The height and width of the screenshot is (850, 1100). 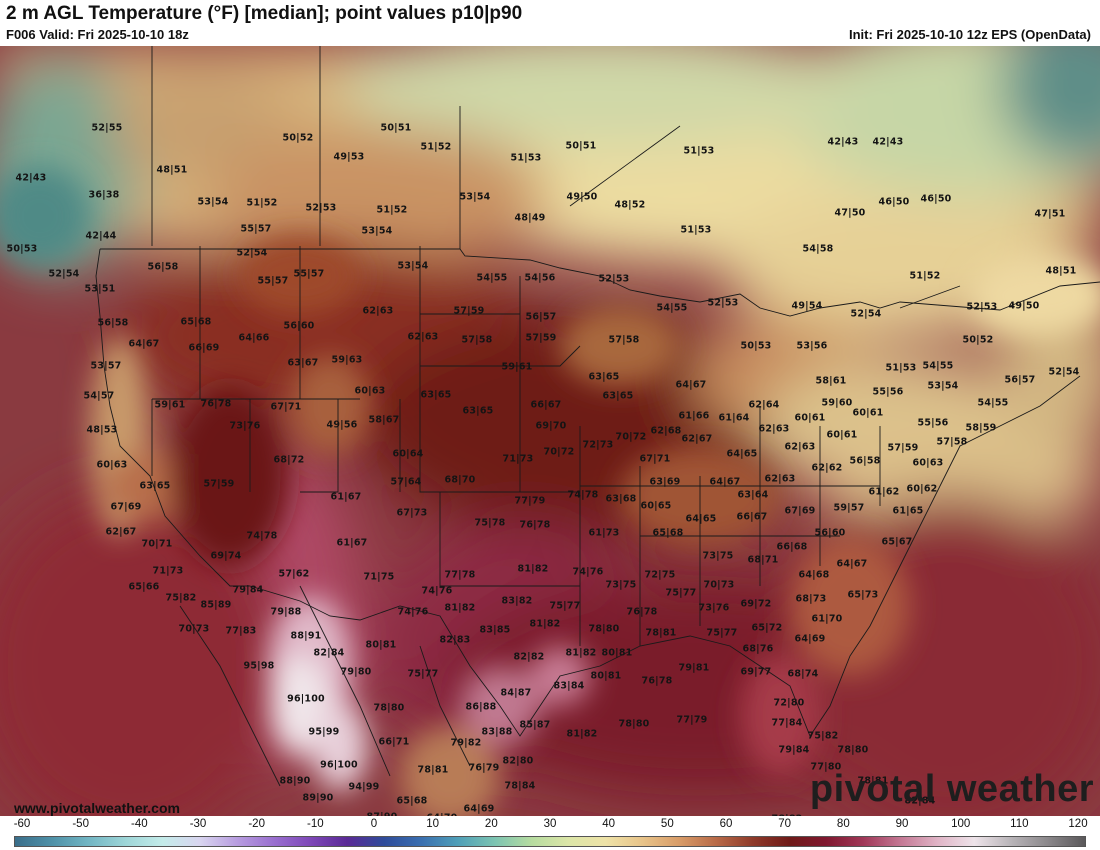 I want to click on point-value-label: 56|60, so click(x=830, y=533).